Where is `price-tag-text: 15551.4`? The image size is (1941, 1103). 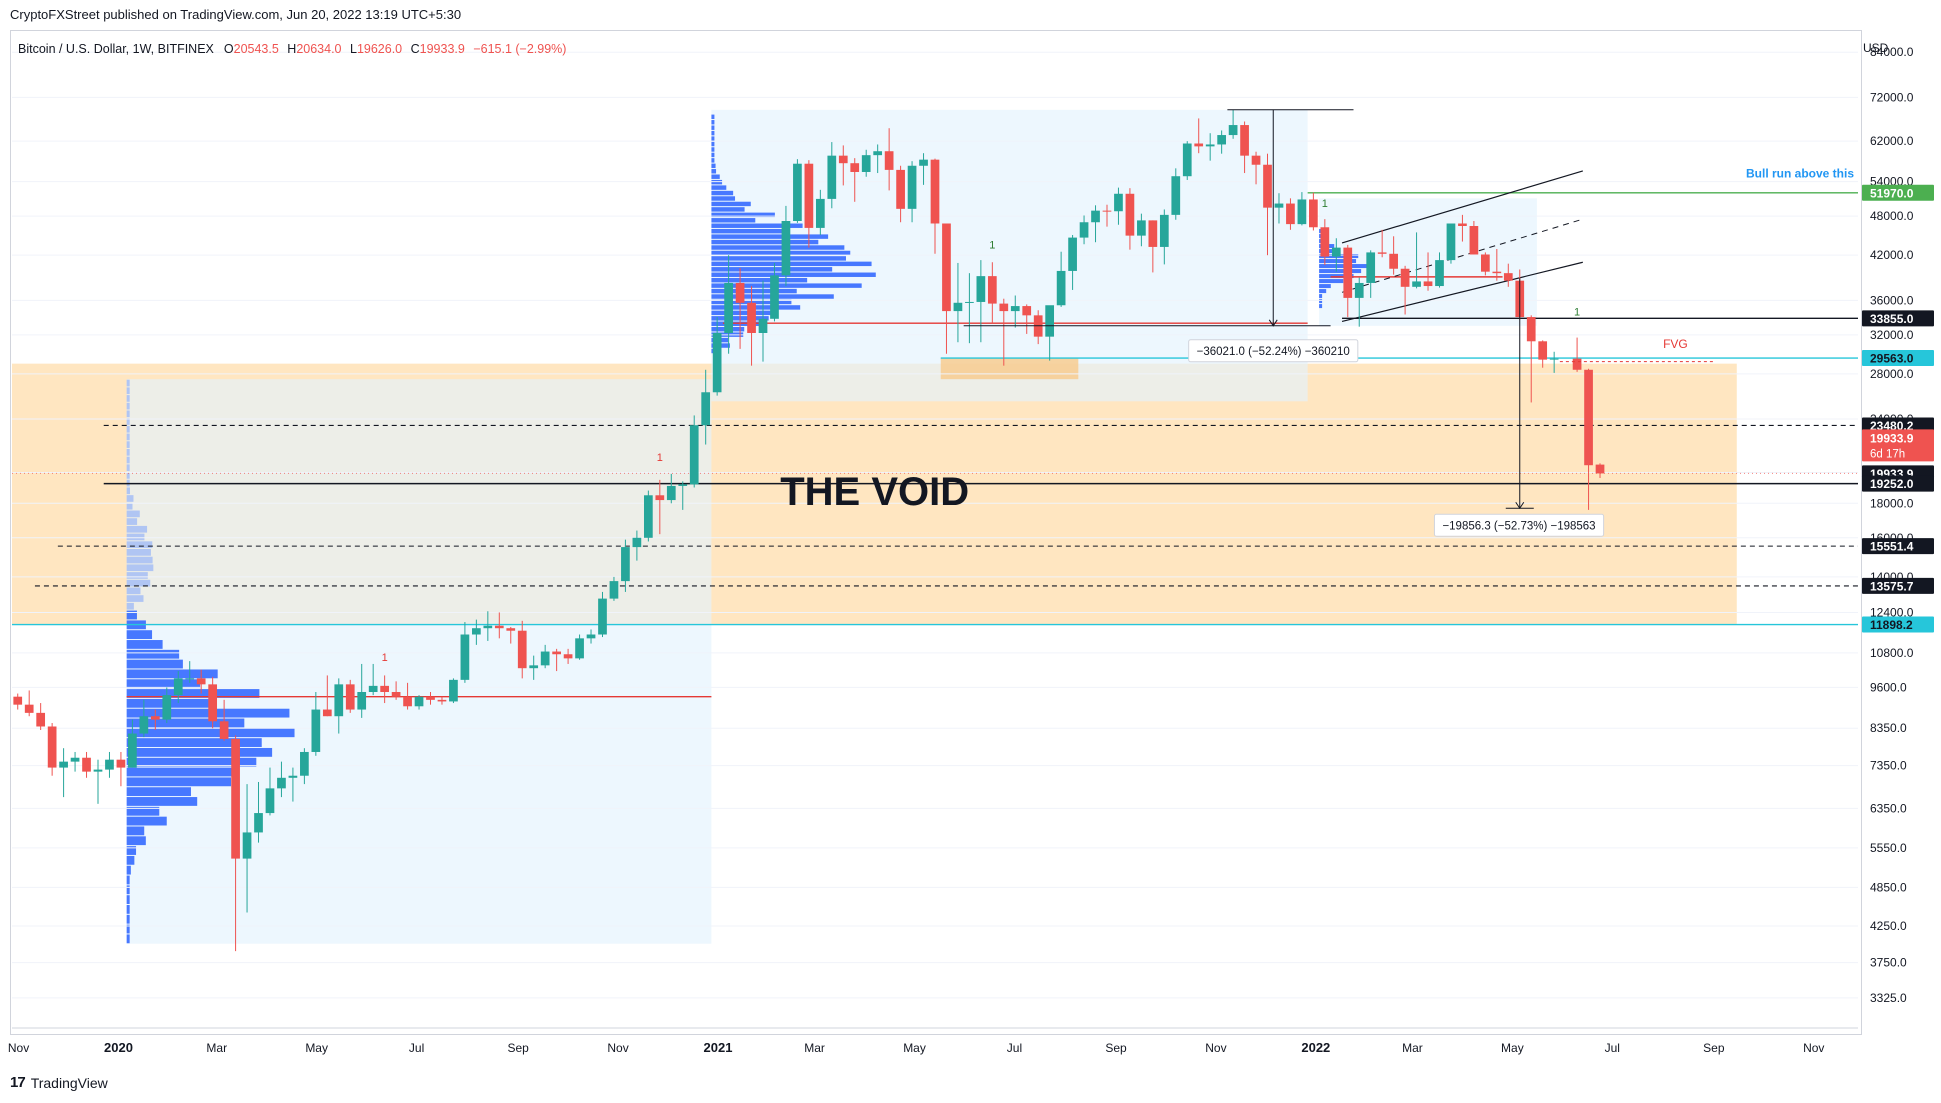 price-tag-text: 15551.4 is located at coordinates (1892, 547).